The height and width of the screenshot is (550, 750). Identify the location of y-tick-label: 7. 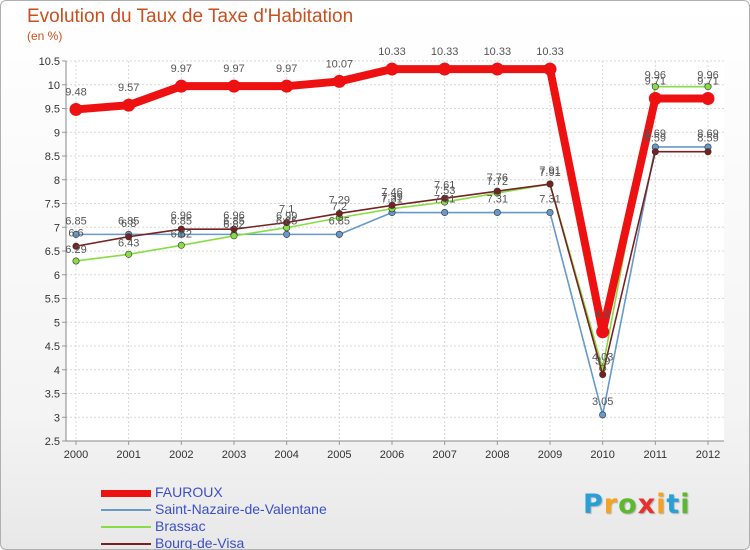
(57, 228).